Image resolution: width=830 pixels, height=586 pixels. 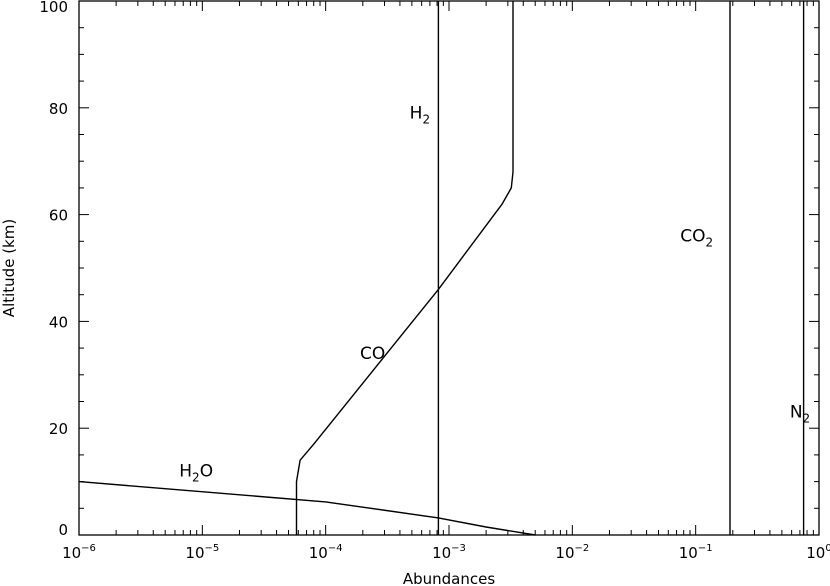 What do you see at coordinates (420, 114) in the screenshot?
I see `series-label-h2: H2` at bounding box center [420, 114].